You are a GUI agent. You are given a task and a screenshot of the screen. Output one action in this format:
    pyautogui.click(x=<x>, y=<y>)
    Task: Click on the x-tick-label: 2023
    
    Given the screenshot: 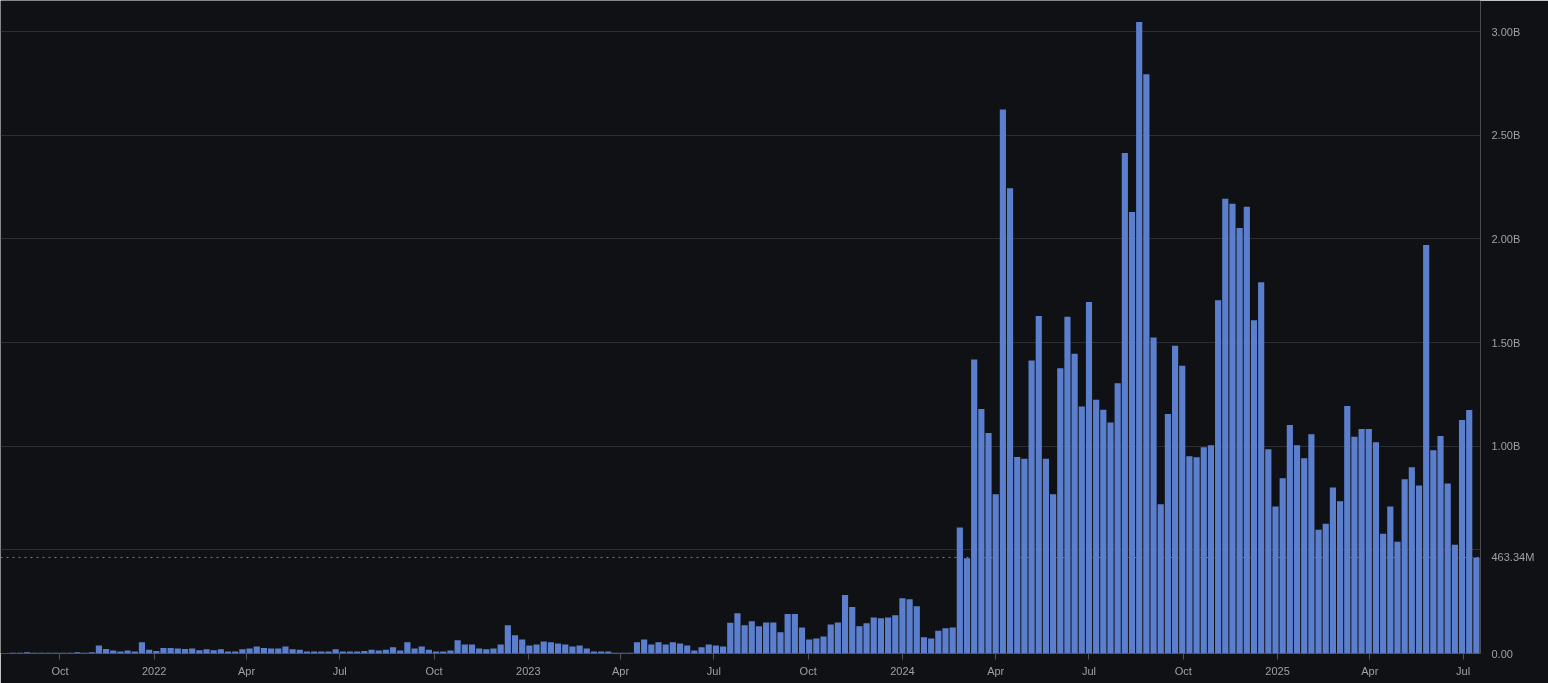 What is the action you would take?
    pyautogui.click(x=528, y=670)
    